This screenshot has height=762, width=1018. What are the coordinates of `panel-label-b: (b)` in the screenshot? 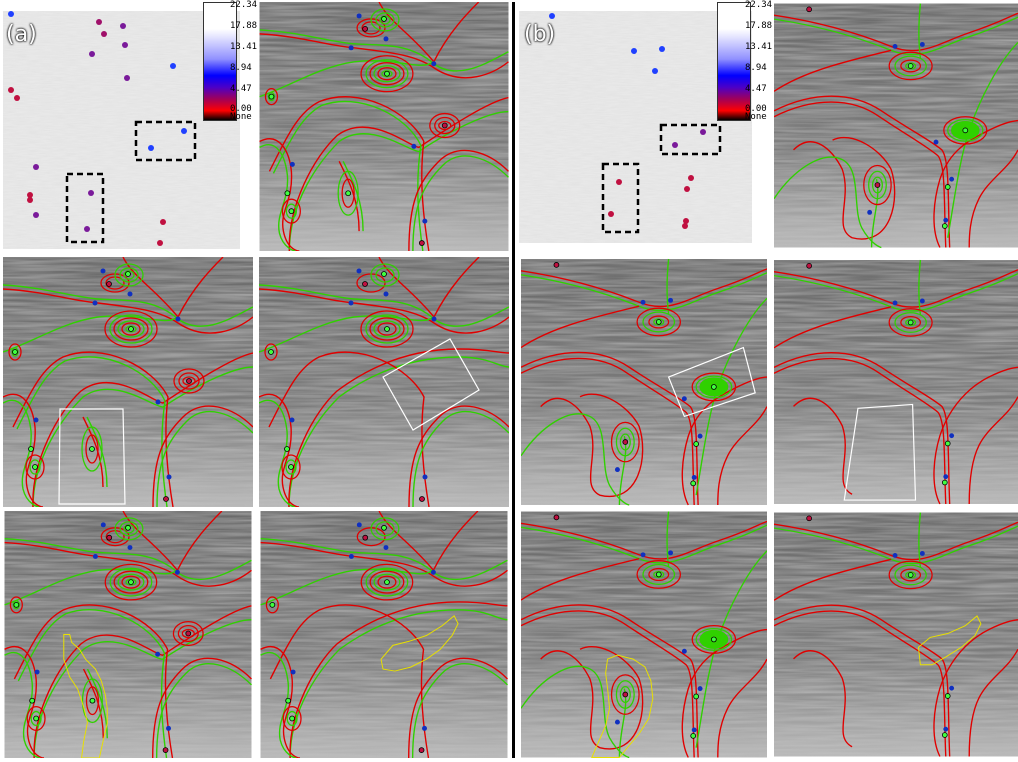 It's located at (540, 34).